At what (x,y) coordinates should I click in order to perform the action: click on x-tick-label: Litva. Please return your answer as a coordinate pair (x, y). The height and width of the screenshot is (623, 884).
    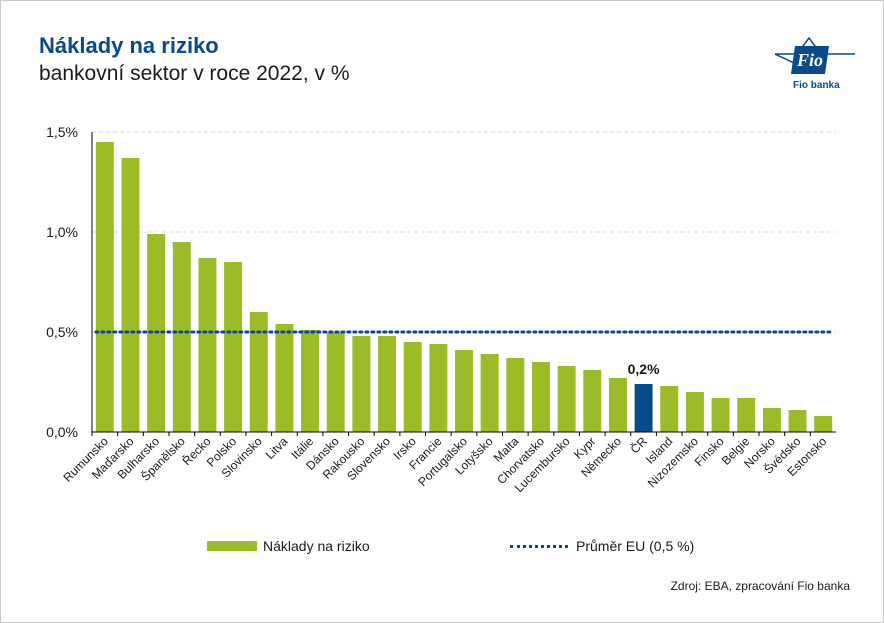
    Looking at the image, I should click on (277, 448).